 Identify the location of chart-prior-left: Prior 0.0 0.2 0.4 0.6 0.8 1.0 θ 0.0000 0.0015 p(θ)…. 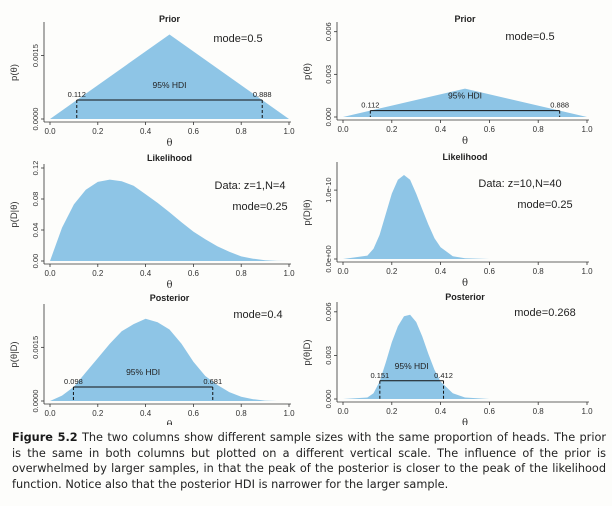
(152, 81).